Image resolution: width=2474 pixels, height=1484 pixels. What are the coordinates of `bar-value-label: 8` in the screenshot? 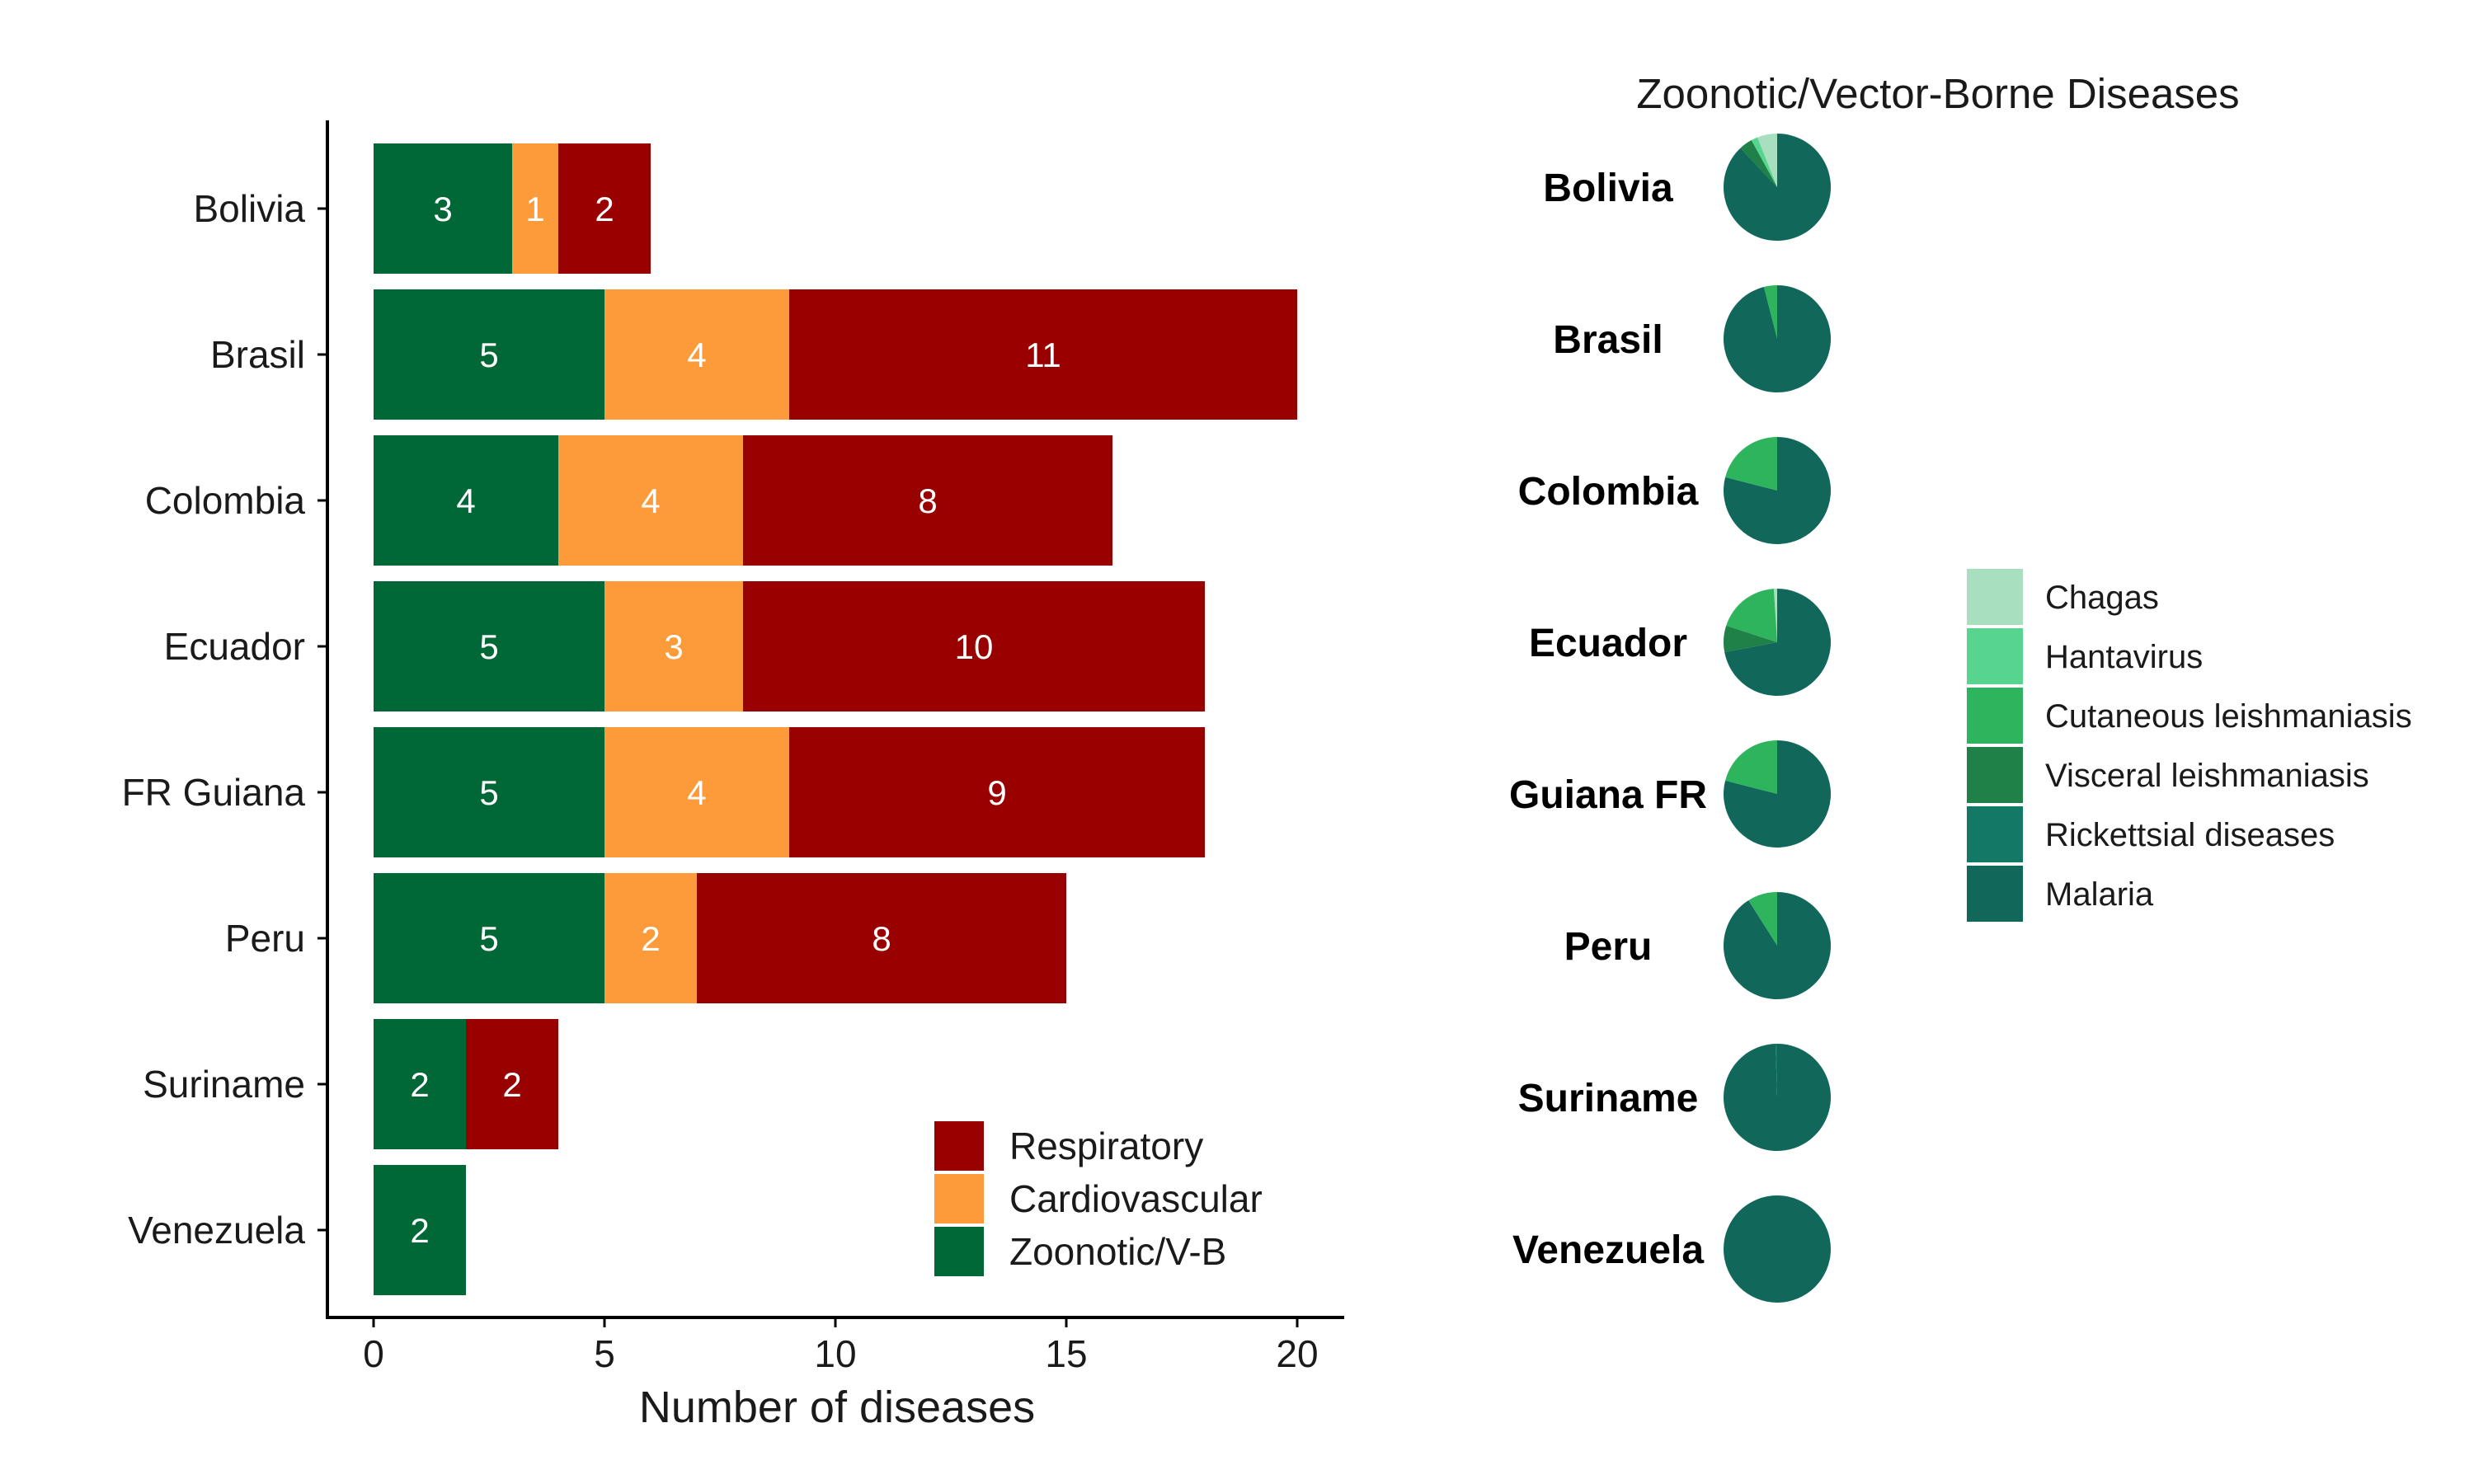 It's located at (927, 500).